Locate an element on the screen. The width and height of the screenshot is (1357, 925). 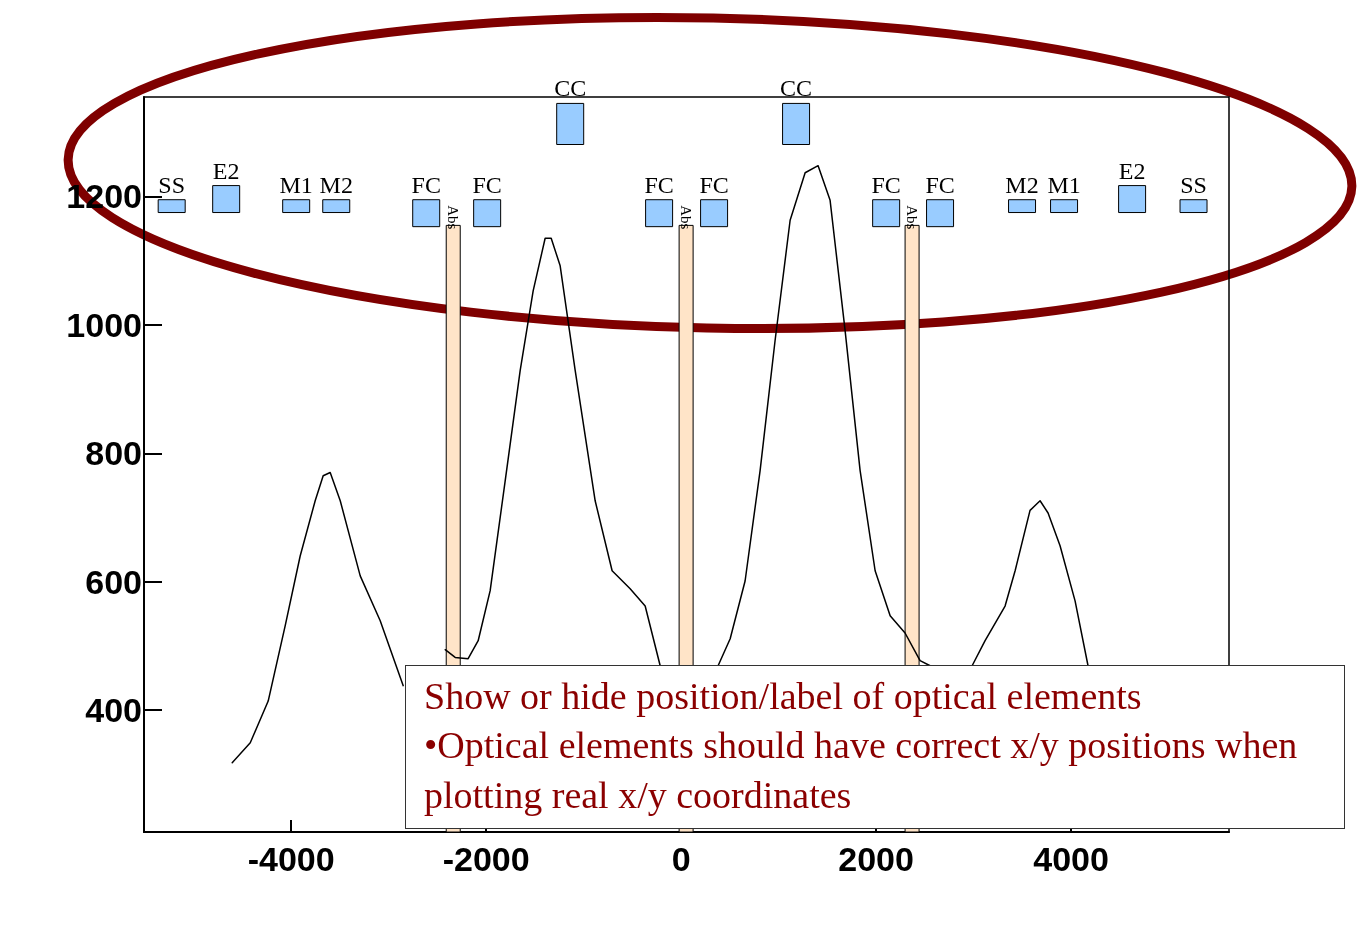
y-tick-label: 800 is located at coordinates (113, 453).